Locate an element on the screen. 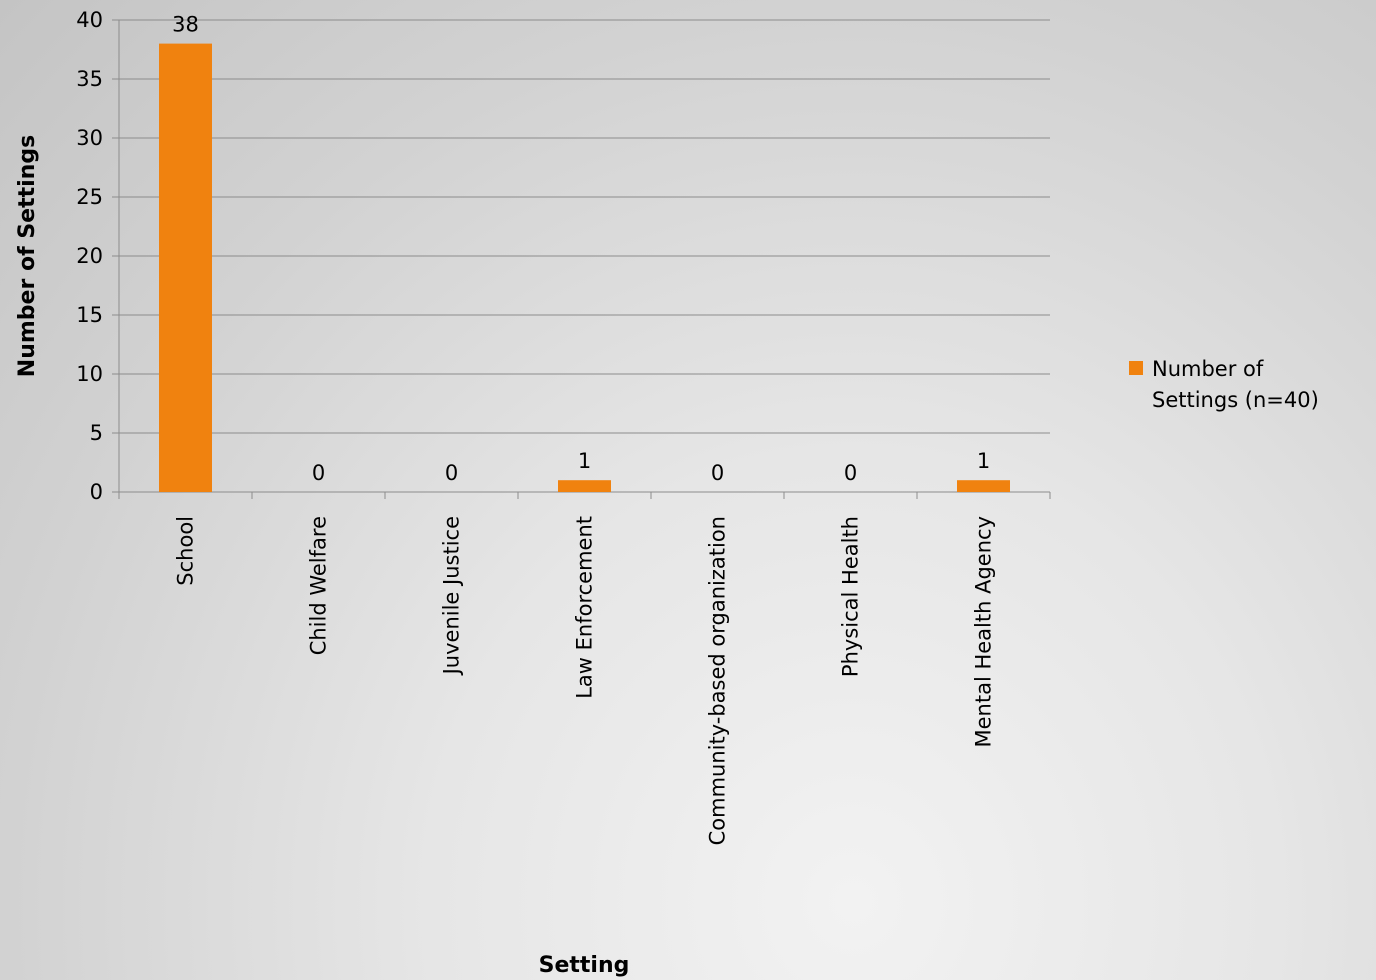 The width and height of the screenshot is (1376, 980). category-label: Law Enforcement is located at coordinates (585, 607).